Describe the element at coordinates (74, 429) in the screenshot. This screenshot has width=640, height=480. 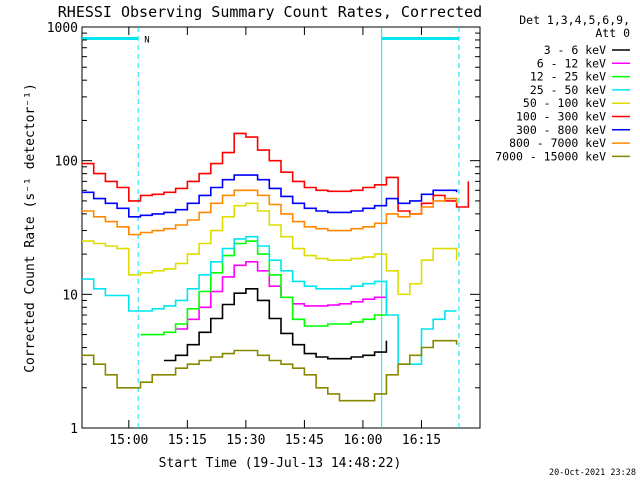
I see `y-tick-label-0: 1` at that location.